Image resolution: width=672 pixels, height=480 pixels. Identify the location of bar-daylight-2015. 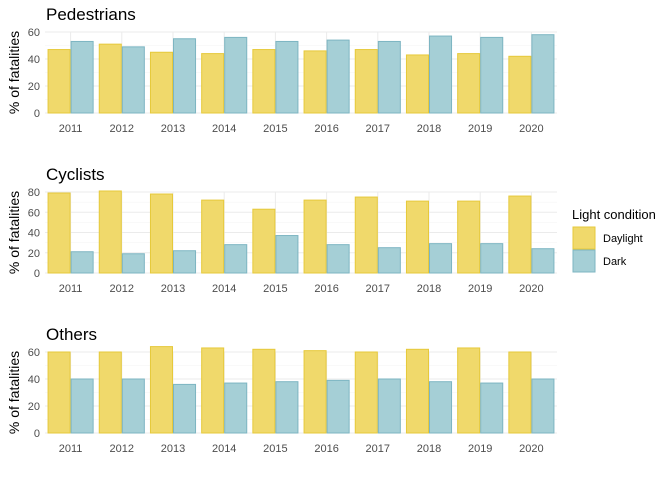
(264, 81).